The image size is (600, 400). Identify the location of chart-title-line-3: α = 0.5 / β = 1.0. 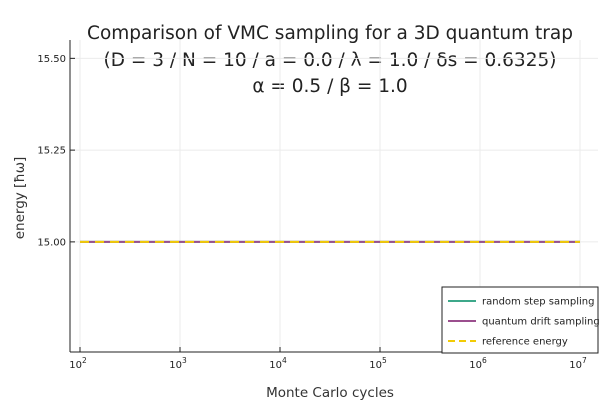
(329, 86).